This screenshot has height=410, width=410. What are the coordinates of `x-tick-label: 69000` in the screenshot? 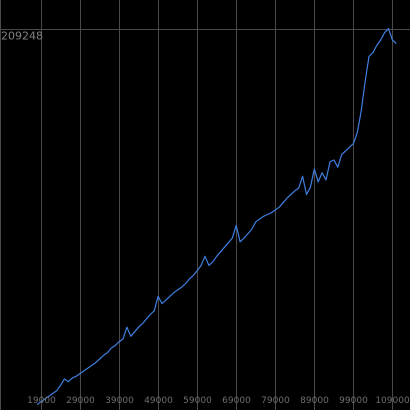 It's located at (236, 401).